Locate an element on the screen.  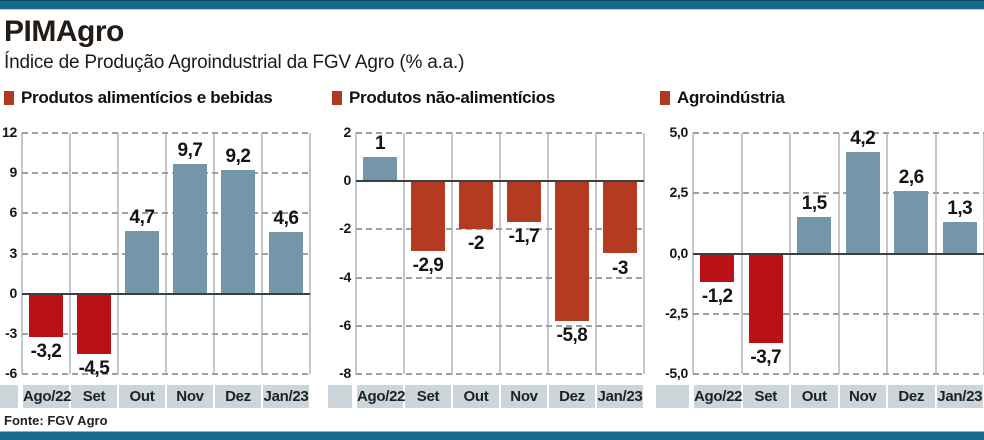
bar-value-label: 1 is located at coordinates (380, 144).